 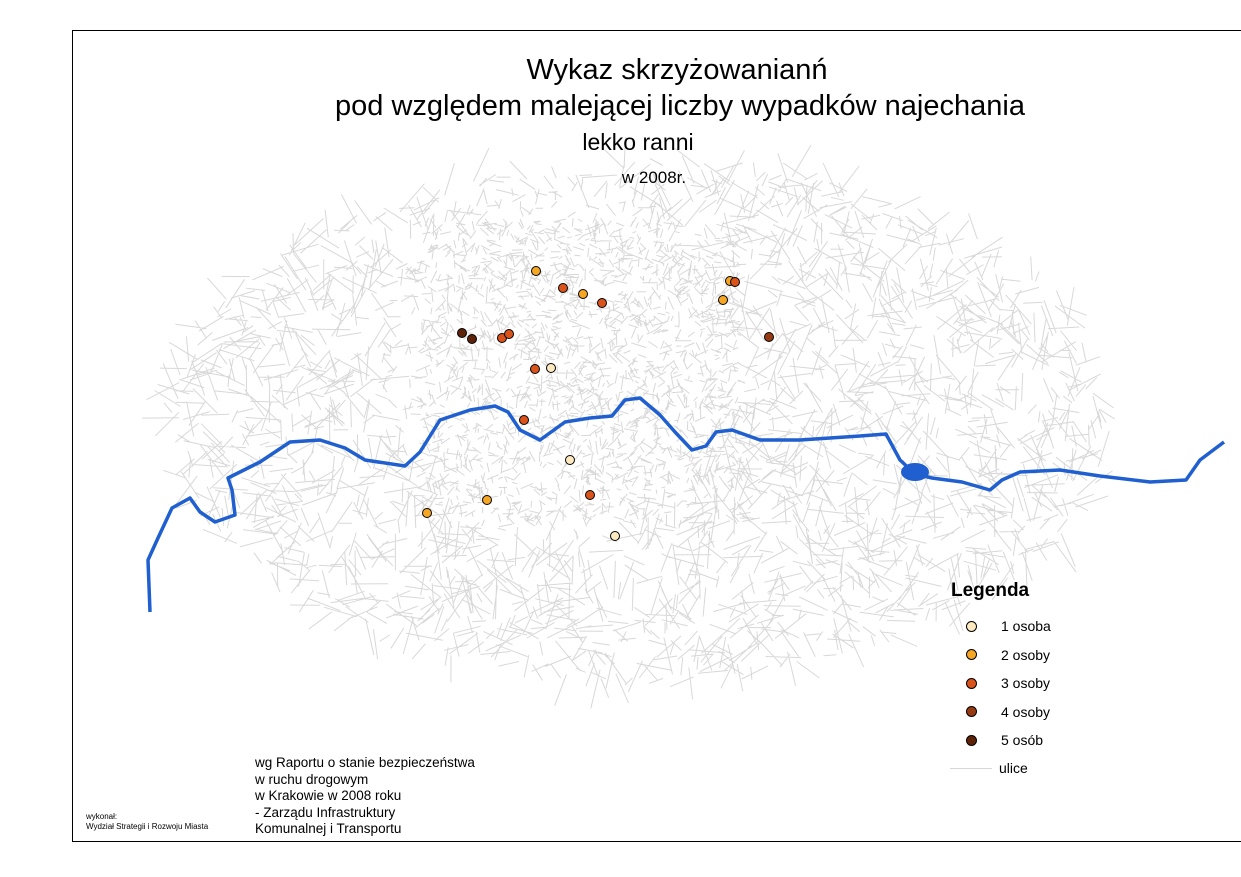 I want to click on map-title: Wykaz skrzyżowanianń, so click(x=677, y=70).